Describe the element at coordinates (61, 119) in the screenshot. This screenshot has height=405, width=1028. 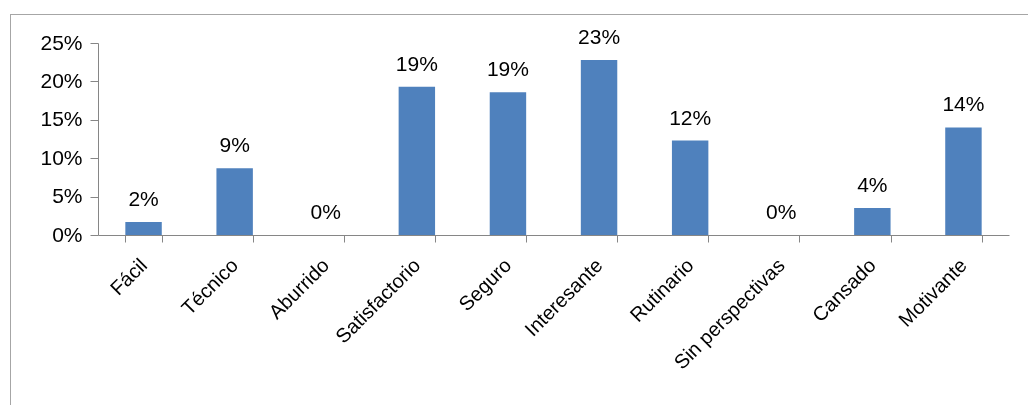
I see `y-tick-label: 15%` at that location.